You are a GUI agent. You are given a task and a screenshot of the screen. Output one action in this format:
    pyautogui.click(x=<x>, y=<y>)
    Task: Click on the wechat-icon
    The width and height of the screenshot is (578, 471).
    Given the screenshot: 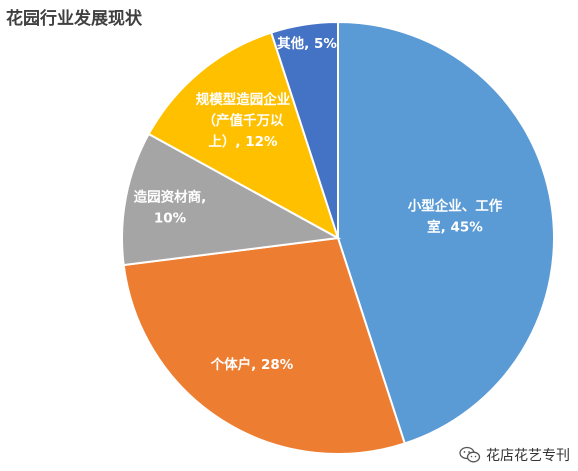 What is the action you would take?
    pyautogui.click(x=470, y=454)
    